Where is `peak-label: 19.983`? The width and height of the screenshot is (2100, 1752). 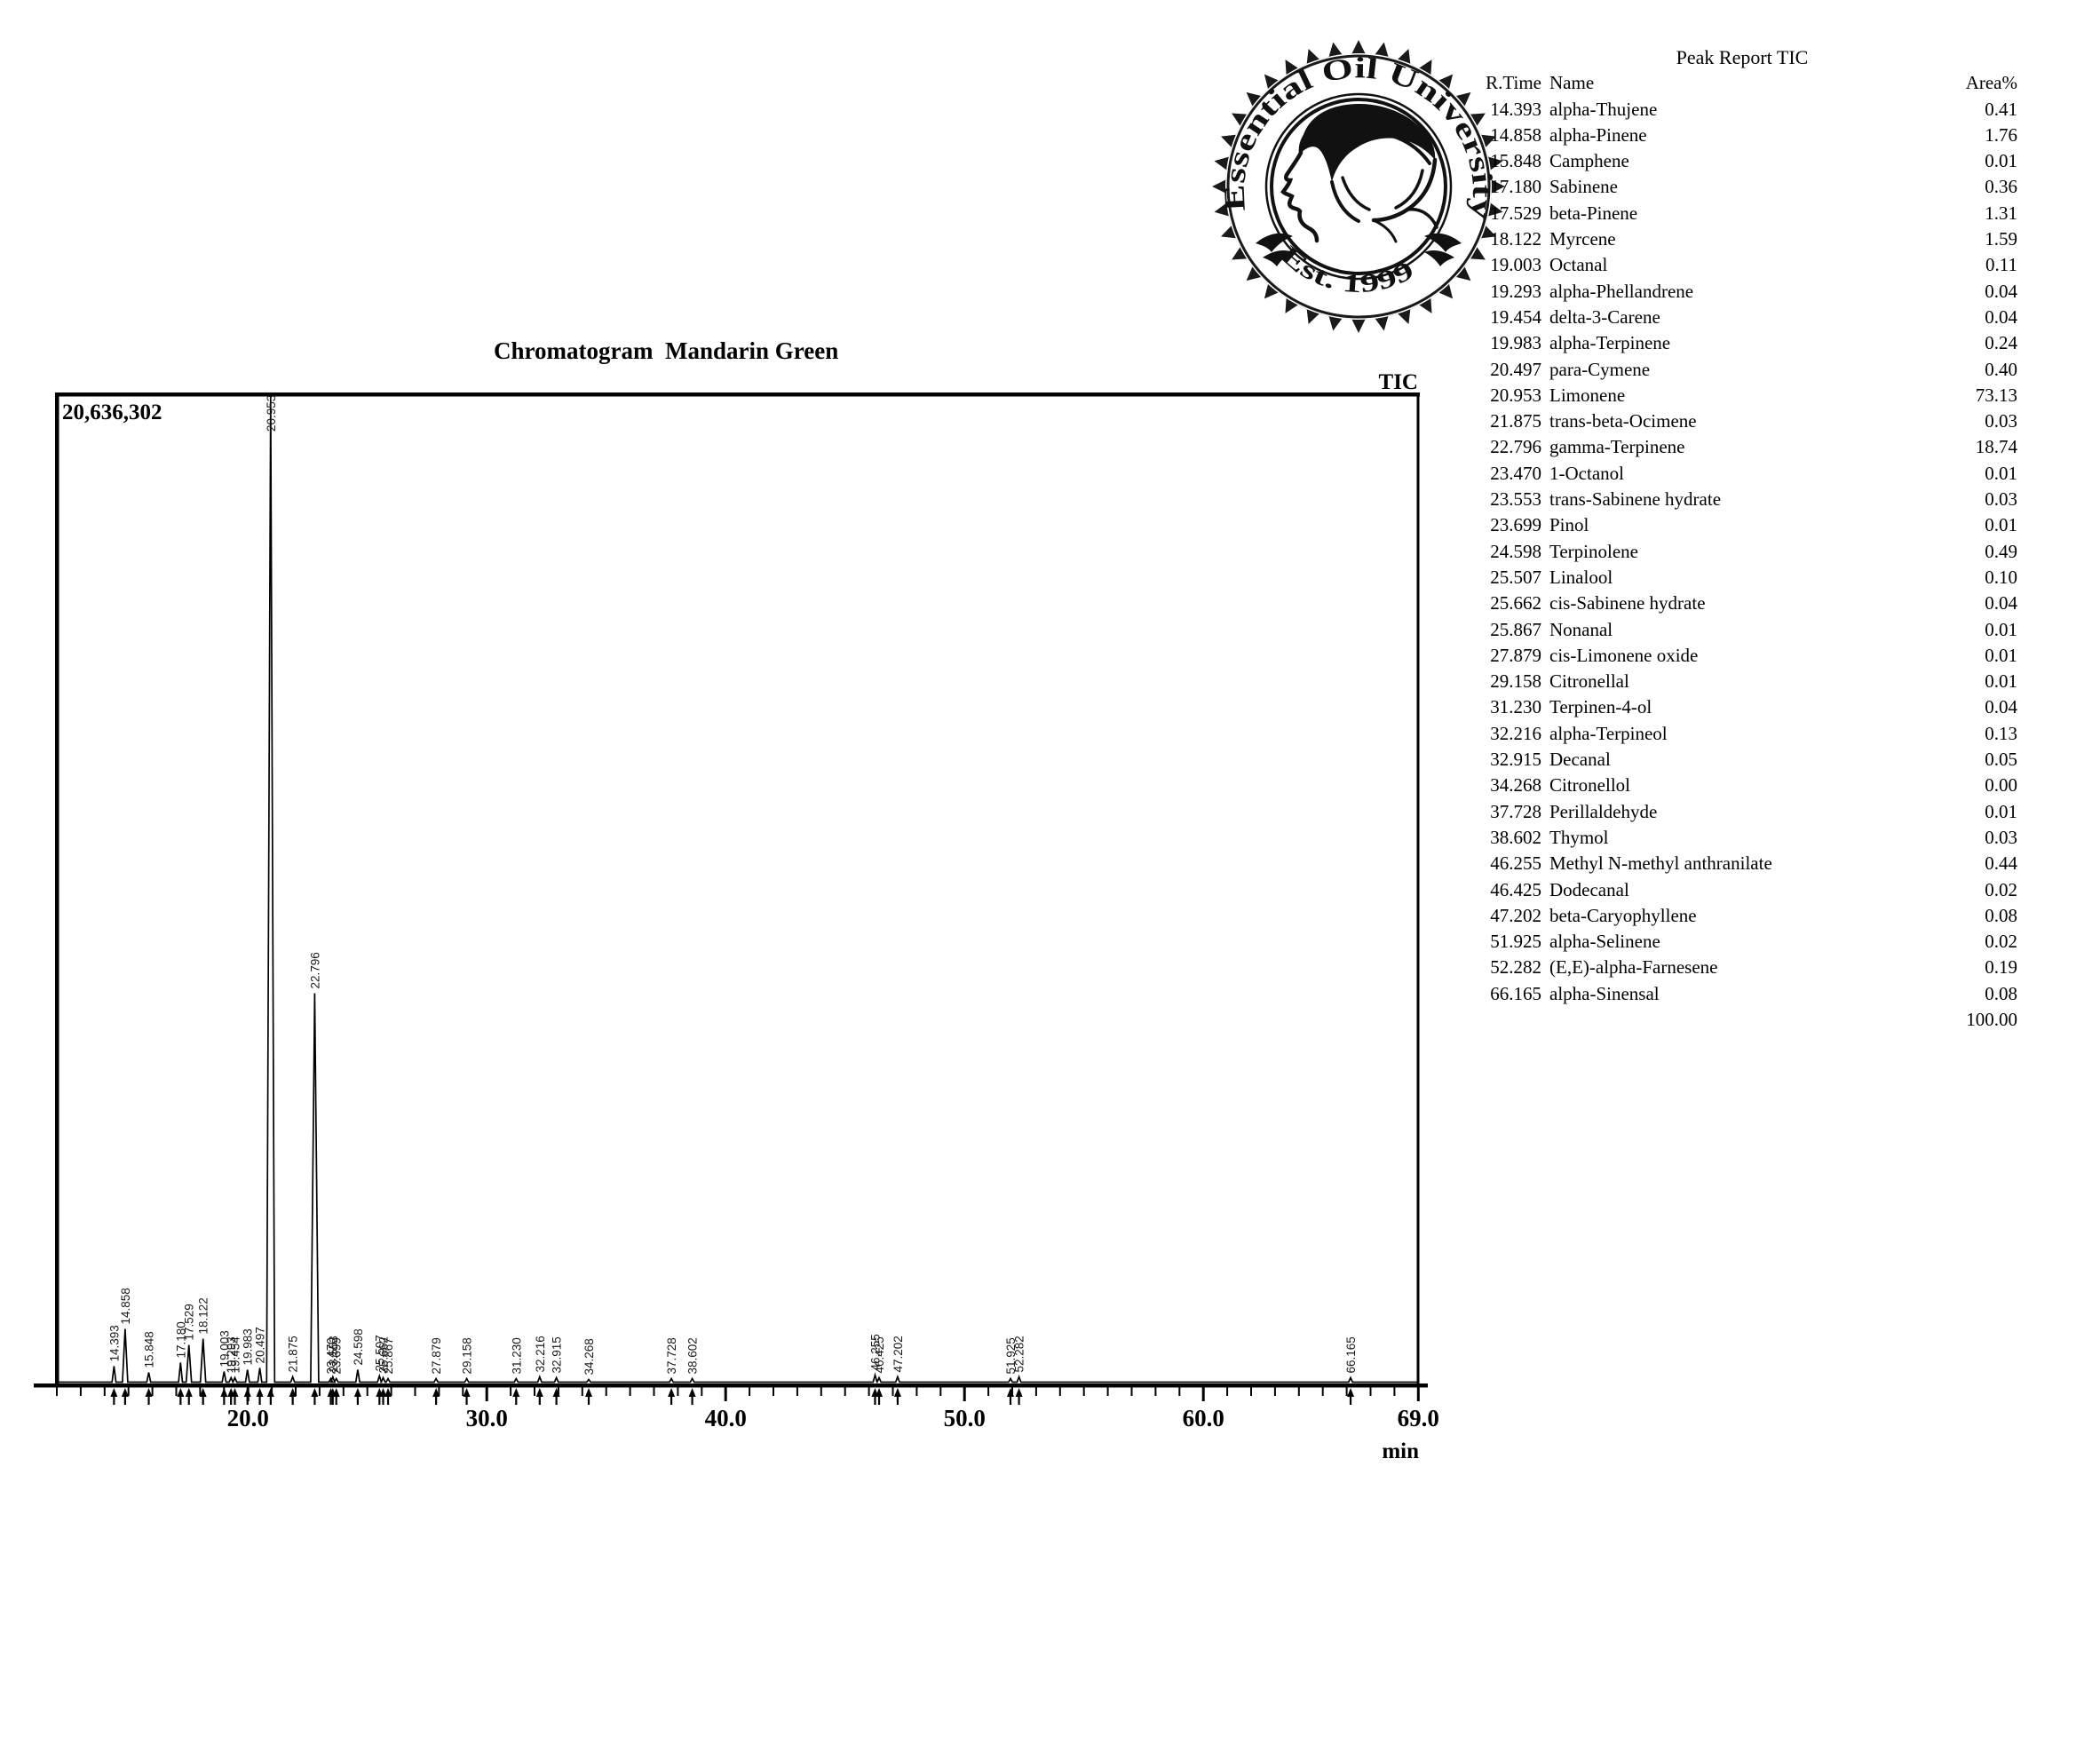
peak-label: 19.983 is located at coordinates (248, 1347).